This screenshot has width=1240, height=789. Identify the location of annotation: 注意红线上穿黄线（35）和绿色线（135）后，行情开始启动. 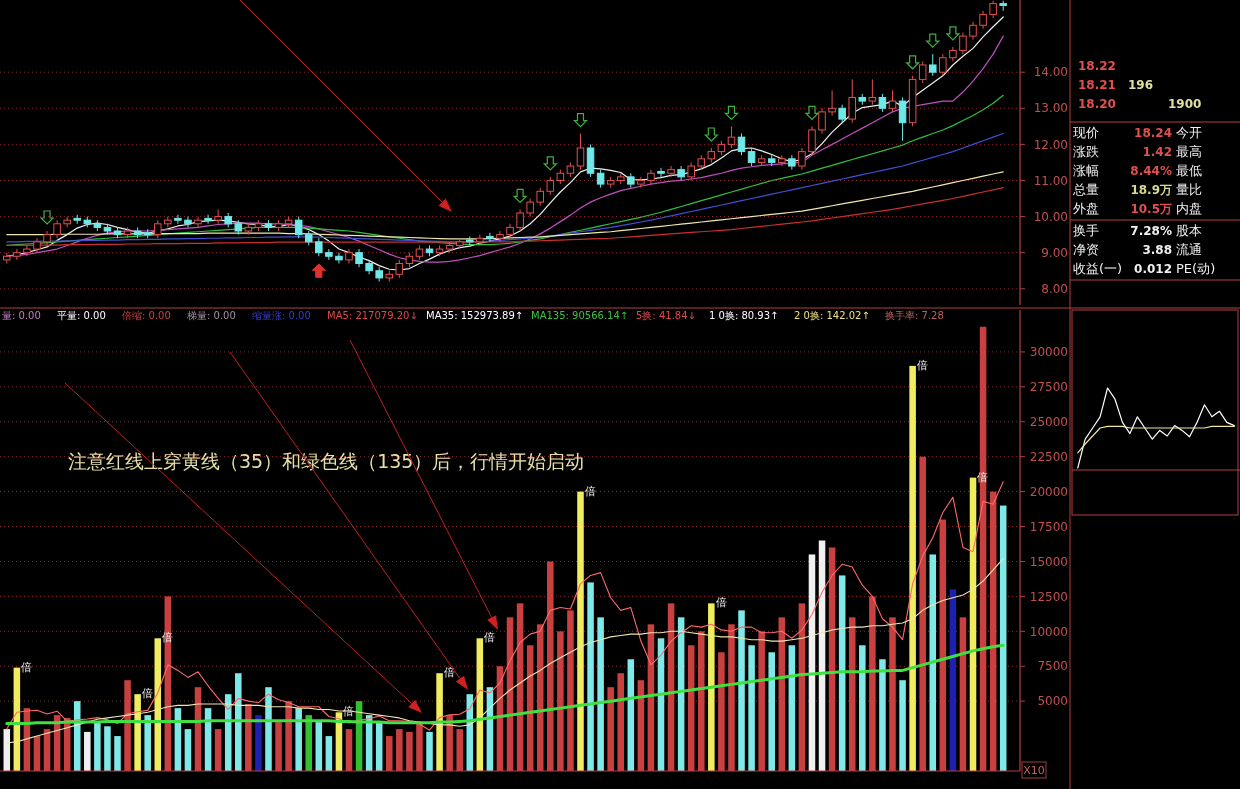
(326, 461).